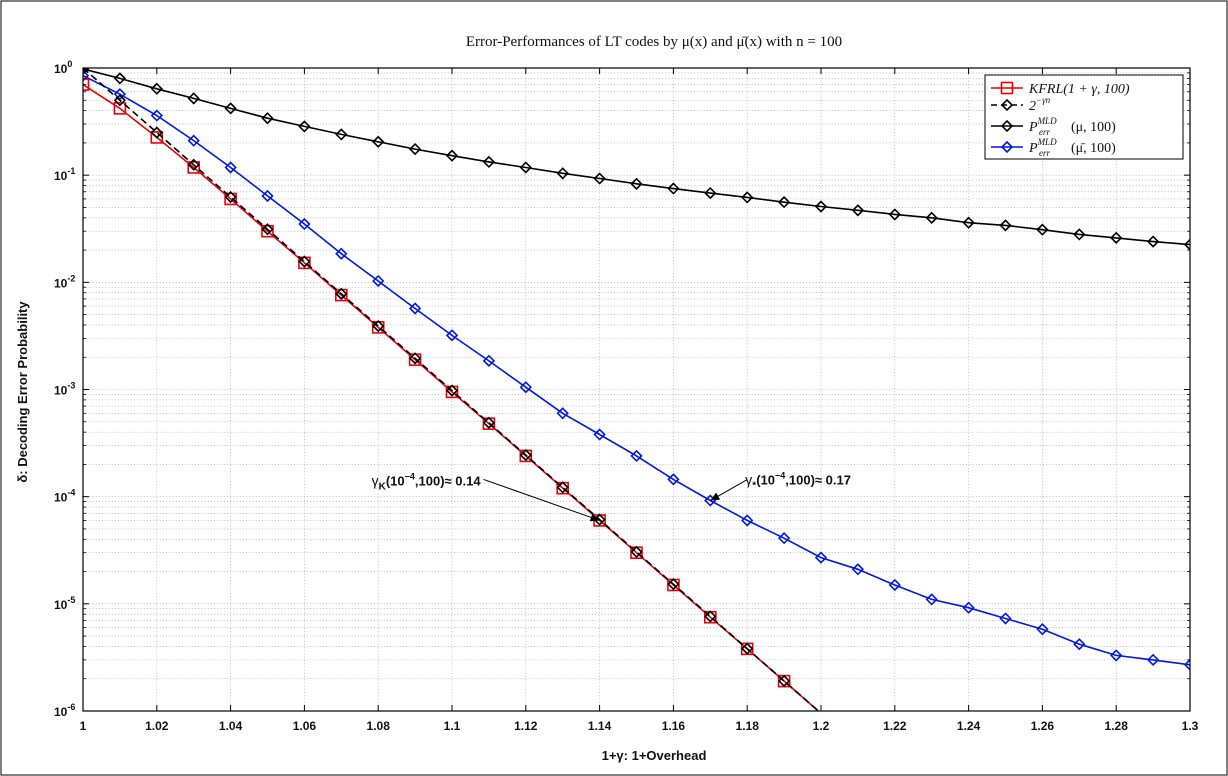 The height and width of the screenshot is (776, 1228). I want to click on x-tick-label: 1.16, so click(674, 726).